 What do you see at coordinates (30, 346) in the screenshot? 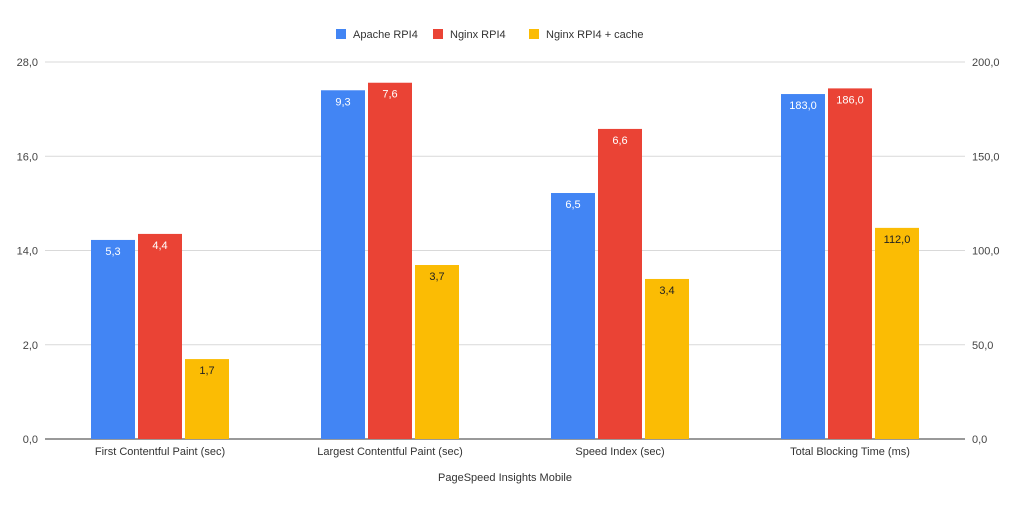
I see `left-axis-tick: 2,0` at bounding box center [30, 346].